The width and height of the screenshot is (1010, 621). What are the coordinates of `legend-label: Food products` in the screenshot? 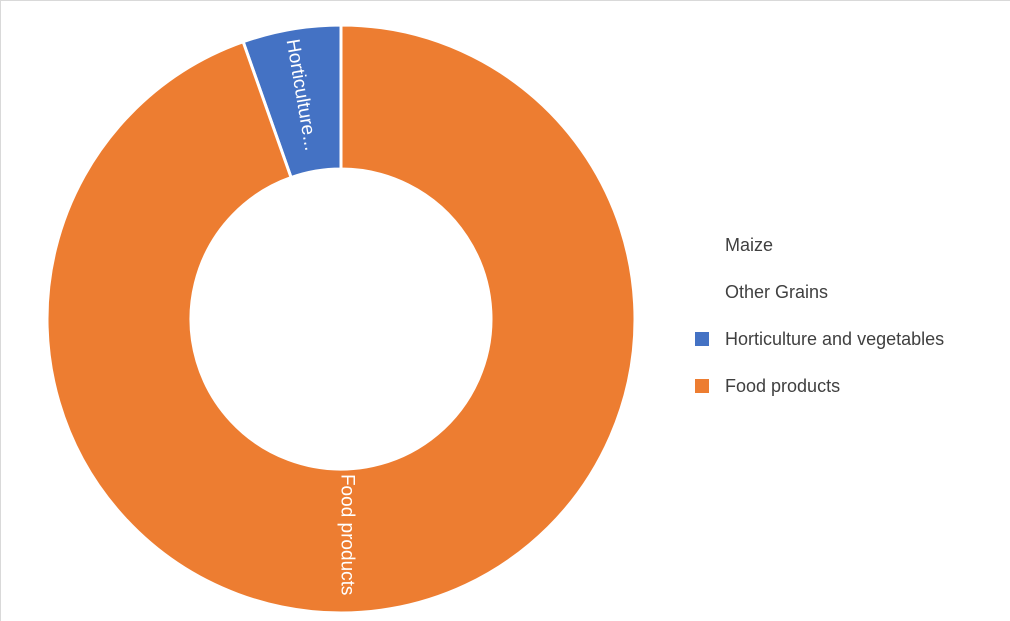 It's located at (783, 385).